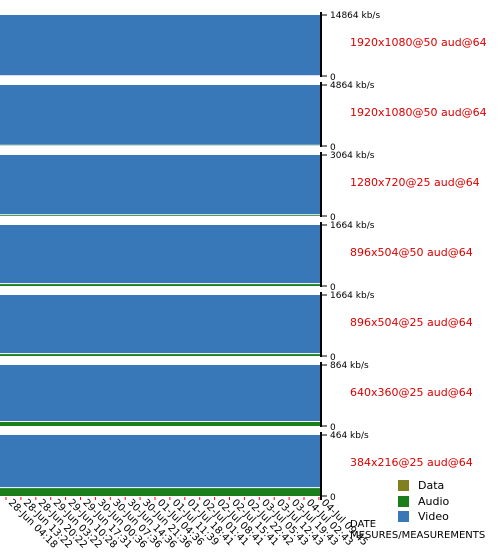 Image resolution: width=500 pixels, height=560 pixels. Describe the element at coordinates (418, 535) in the screenshot. I see `x-axis-title-line2: MESURES/MEASUREMENTS` at that location.